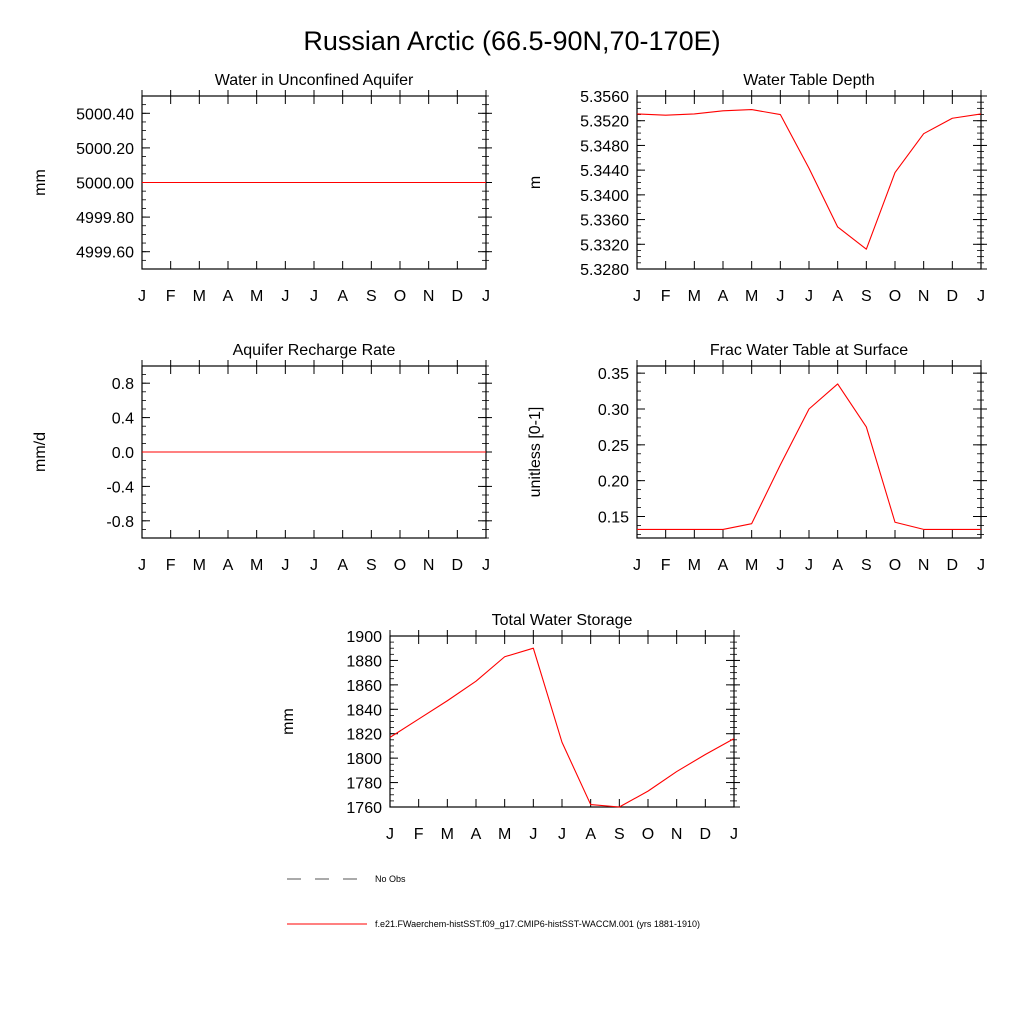 Image resolution: width=1024 pixels, height=1024 pixels. What do you see at coordinates (123, 384) in the screenshot?
I see `y-tick-label: 0.8` at bounding box center [123, 384].